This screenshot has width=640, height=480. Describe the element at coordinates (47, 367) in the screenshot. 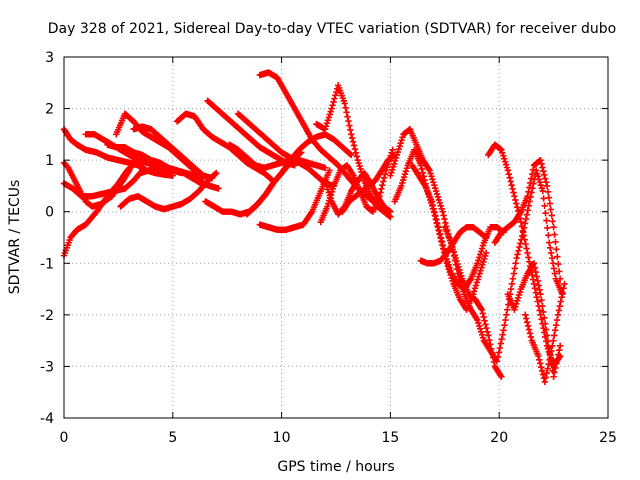

I see `y-tick-label: -3` at that location.